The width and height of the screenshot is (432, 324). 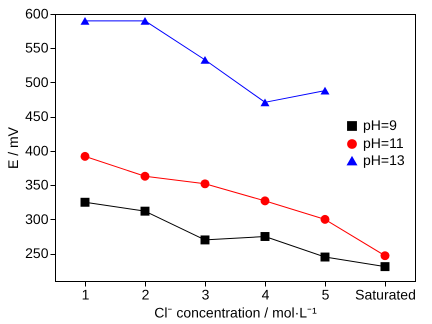 I want to click on legend-label: pH=9, so click(x=380, y=125).